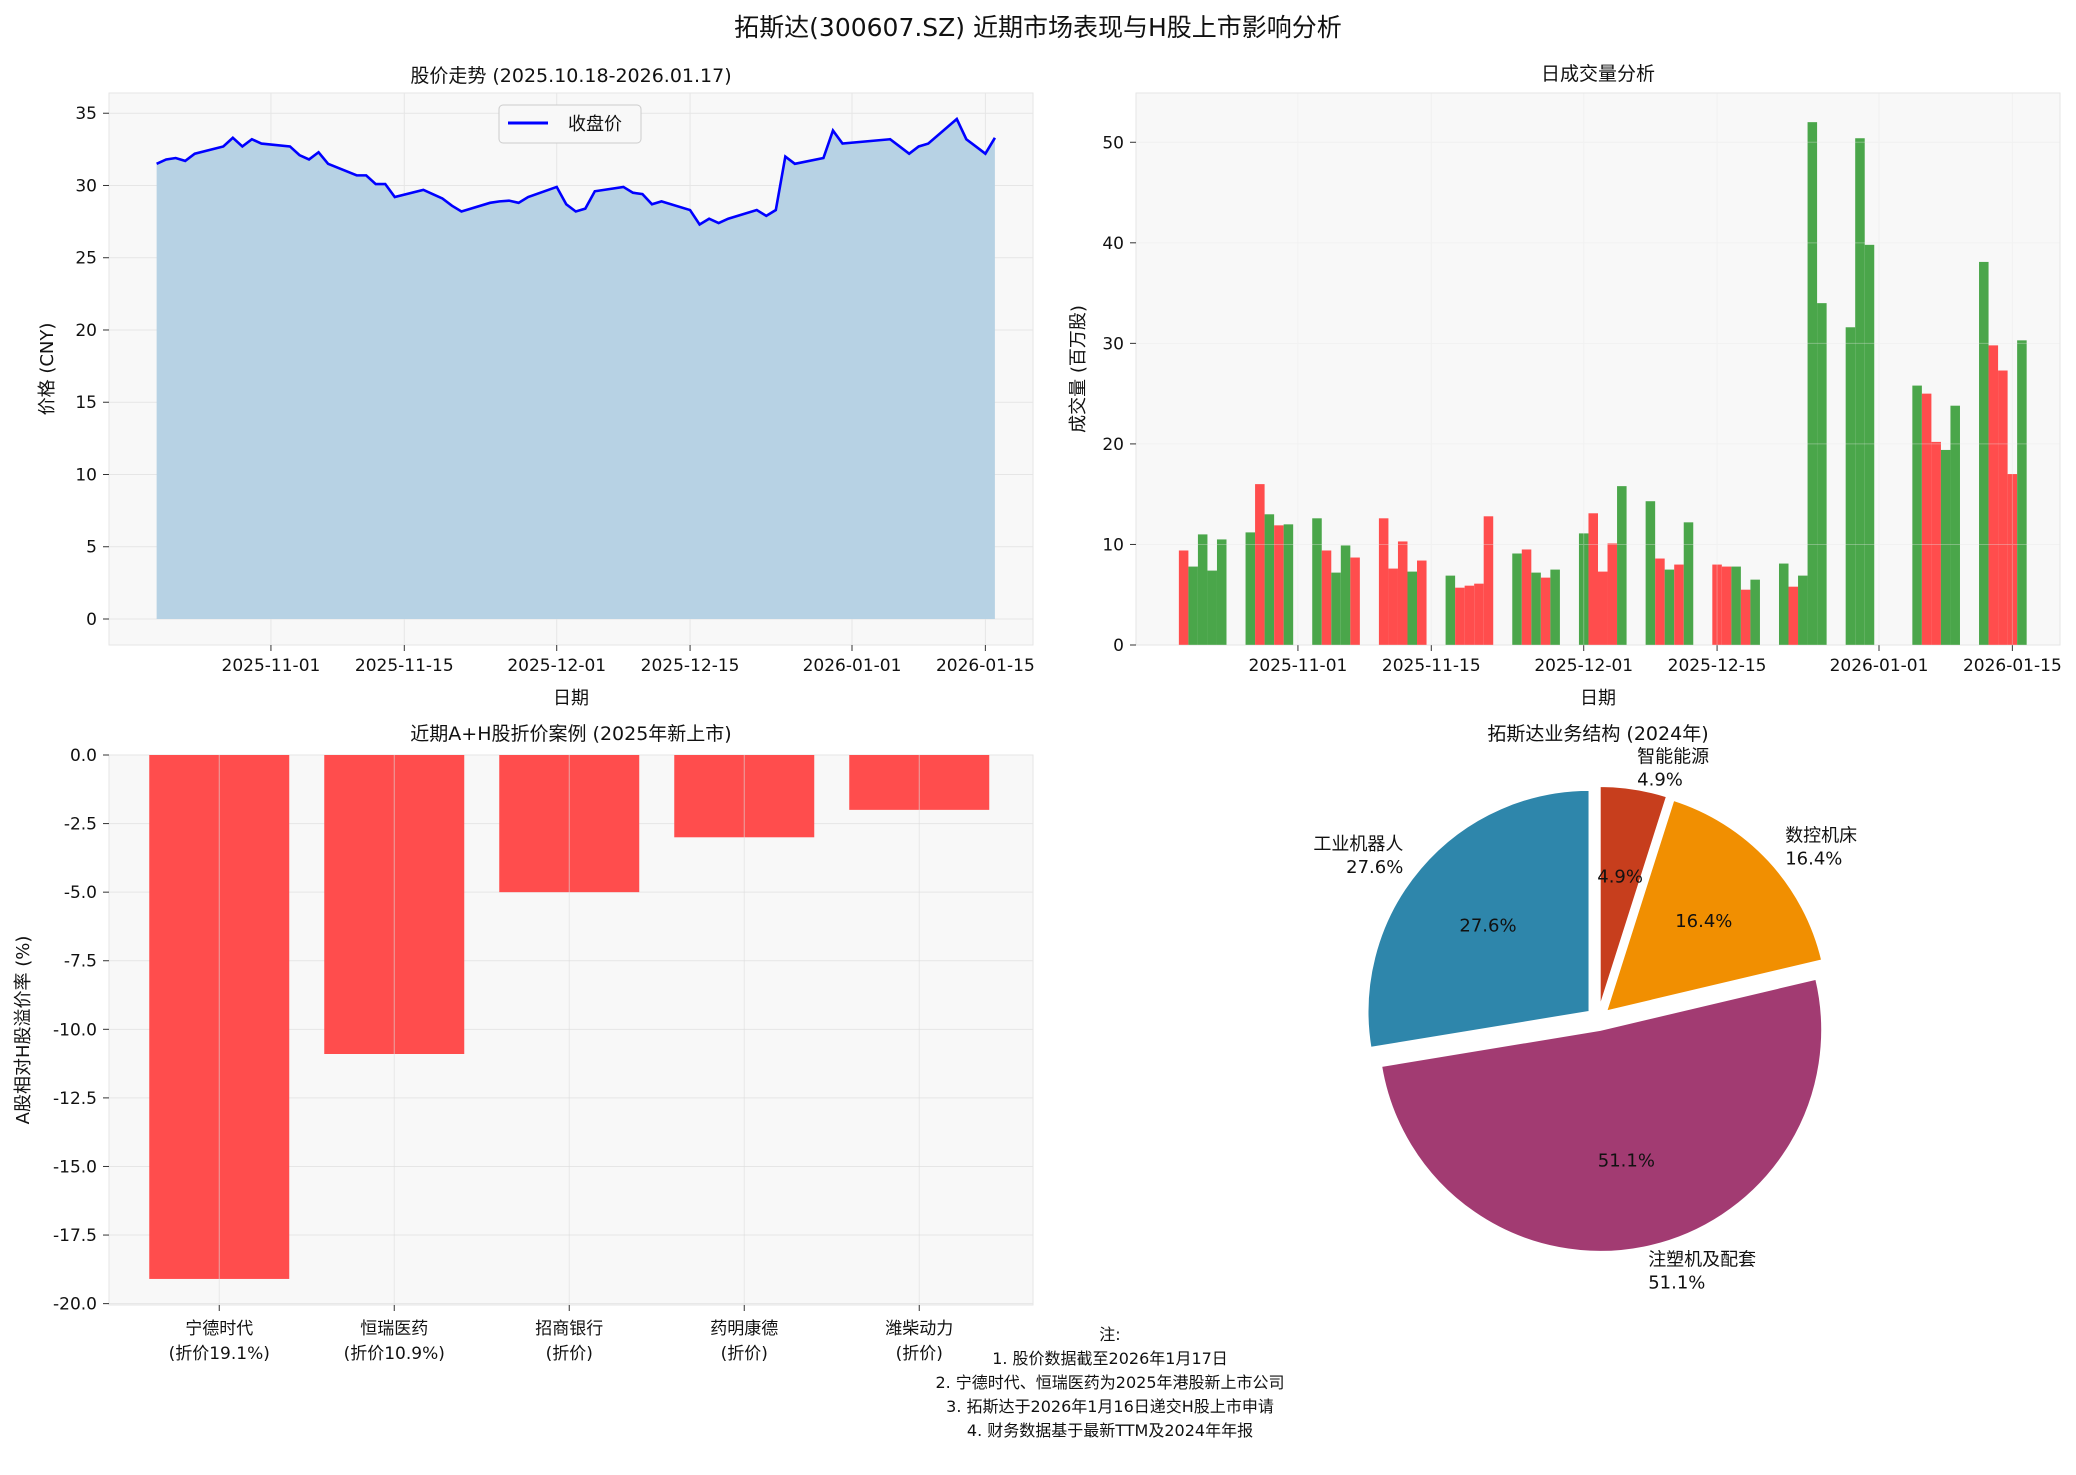  I want to click on pie-percent-label: 27.6%, so click(1487, 926).